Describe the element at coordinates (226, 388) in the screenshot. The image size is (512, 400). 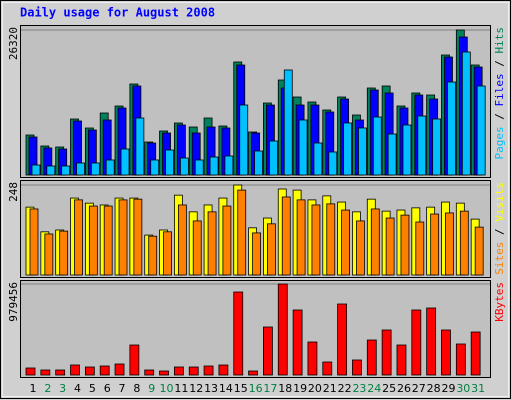
I see `x-tick-label: 14` at that location.